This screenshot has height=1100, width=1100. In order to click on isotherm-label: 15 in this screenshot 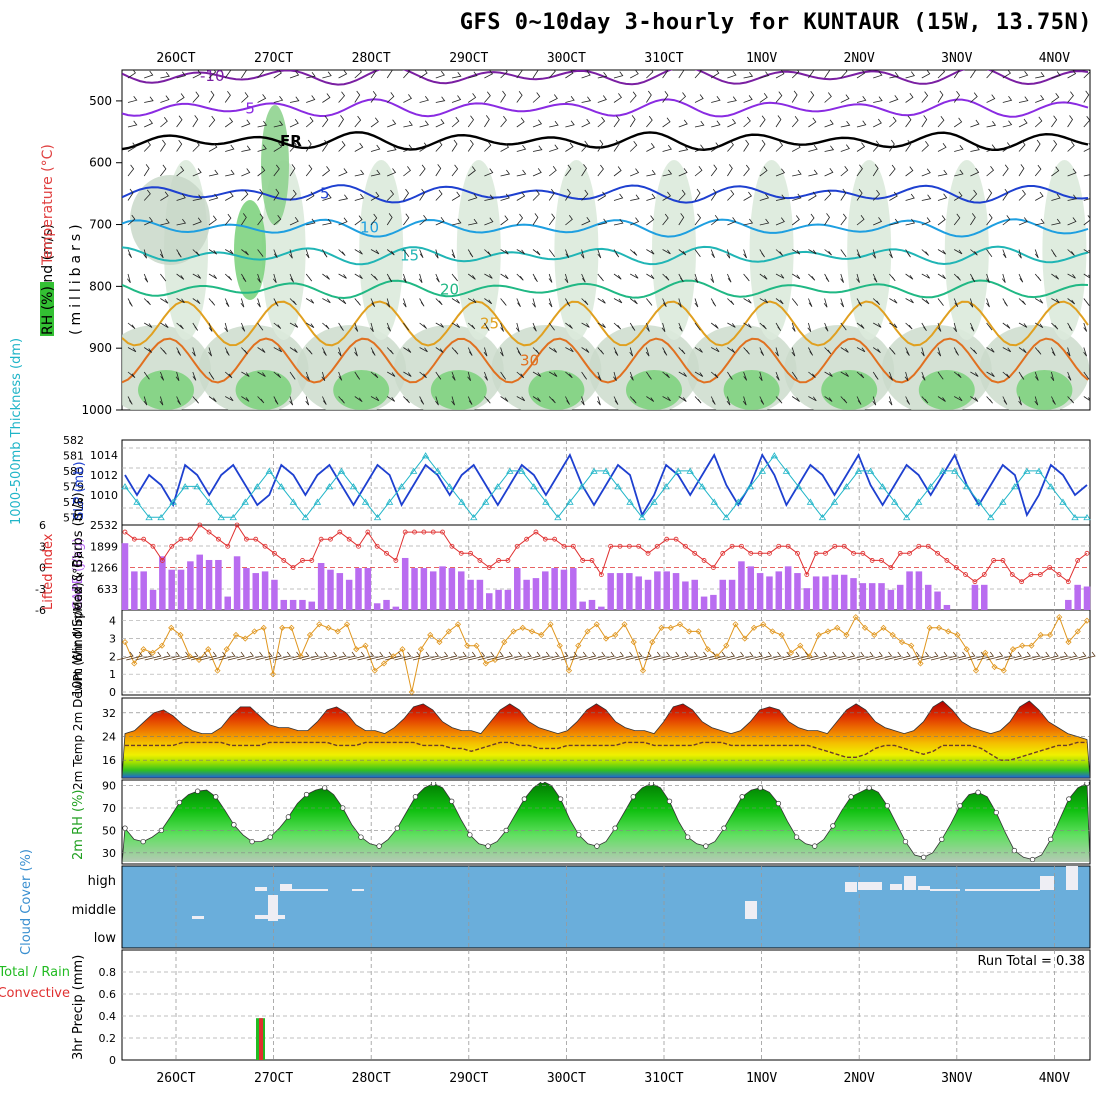, I will do `click(409, 255)`.